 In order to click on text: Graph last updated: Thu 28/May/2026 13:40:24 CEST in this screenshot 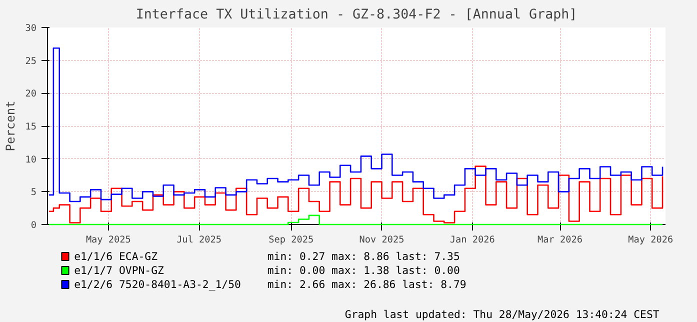, I will do `click(502, 314)`.